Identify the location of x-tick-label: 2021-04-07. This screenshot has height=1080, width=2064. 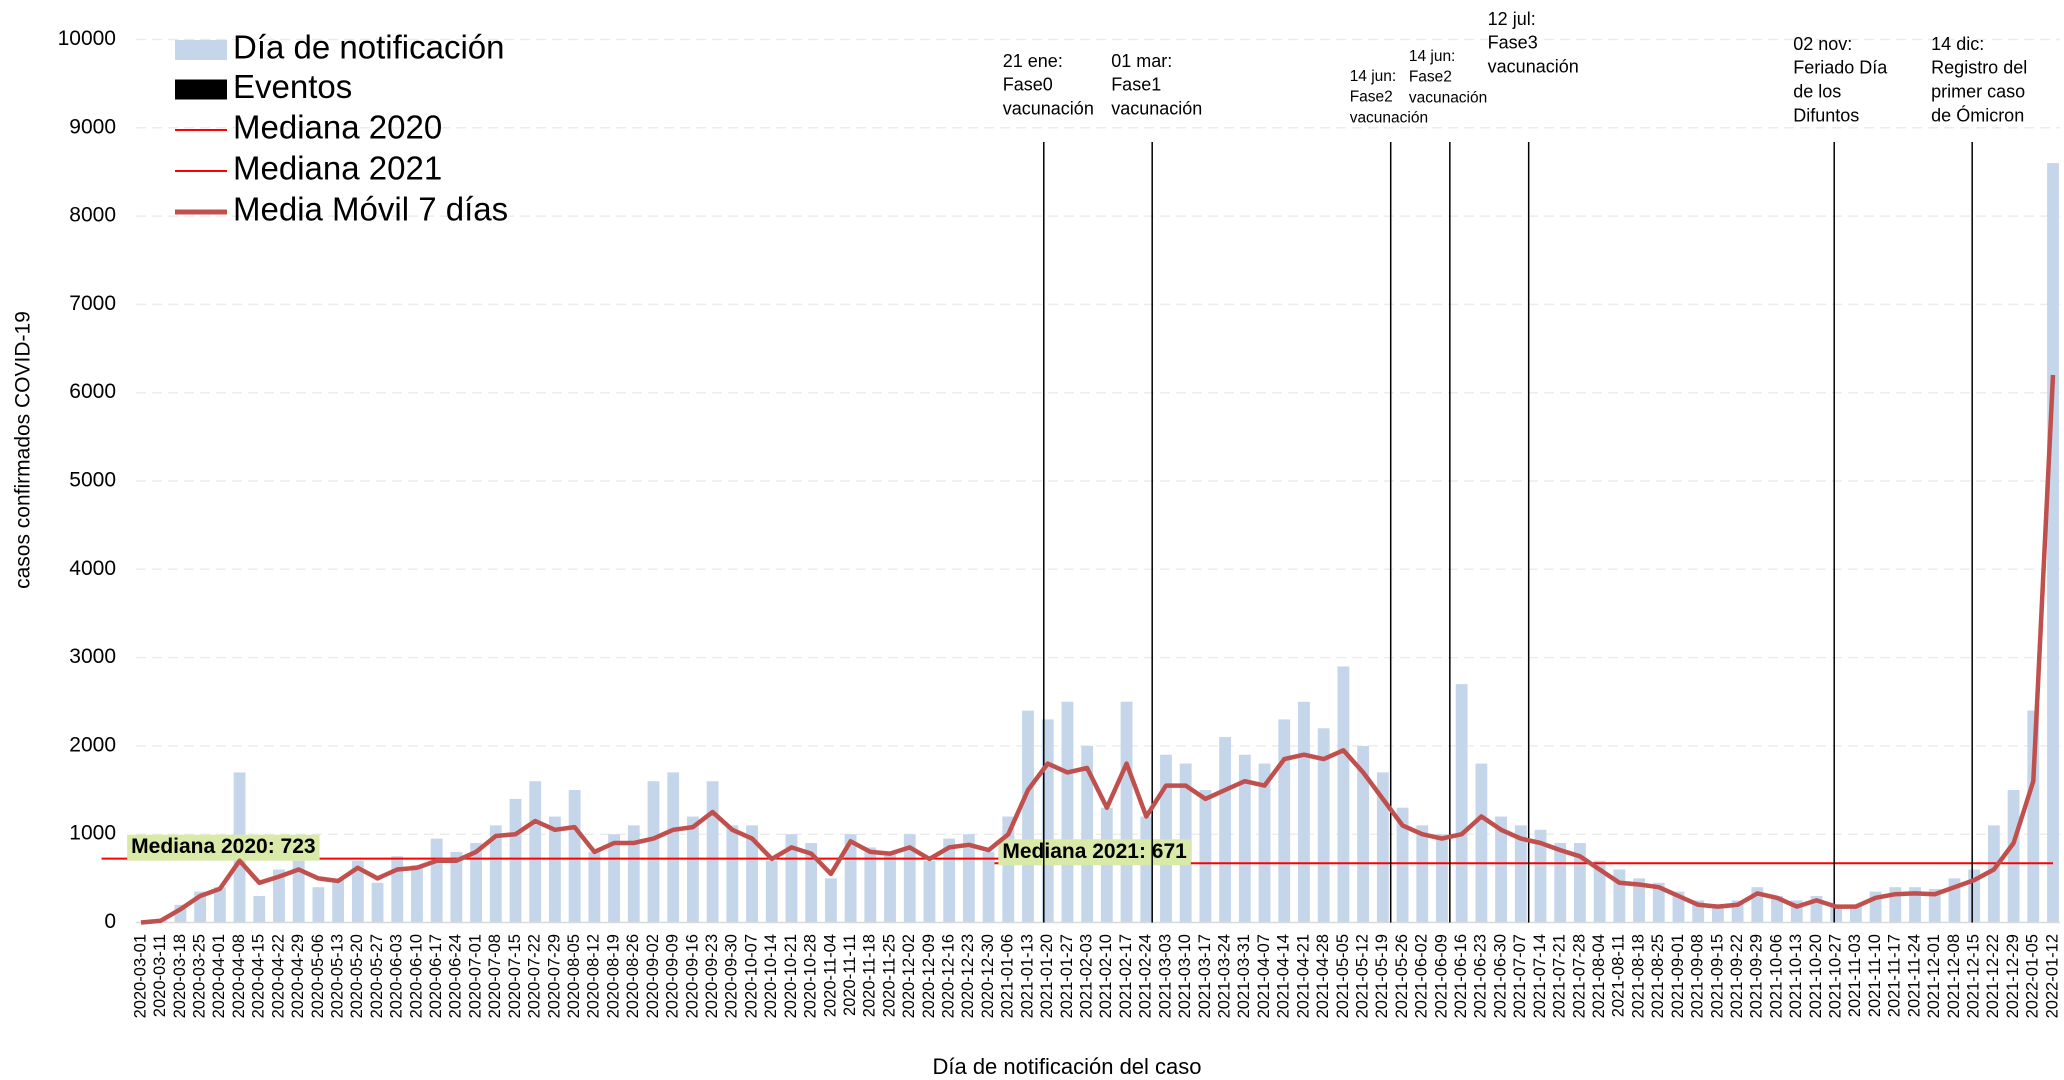
(1264, 976).